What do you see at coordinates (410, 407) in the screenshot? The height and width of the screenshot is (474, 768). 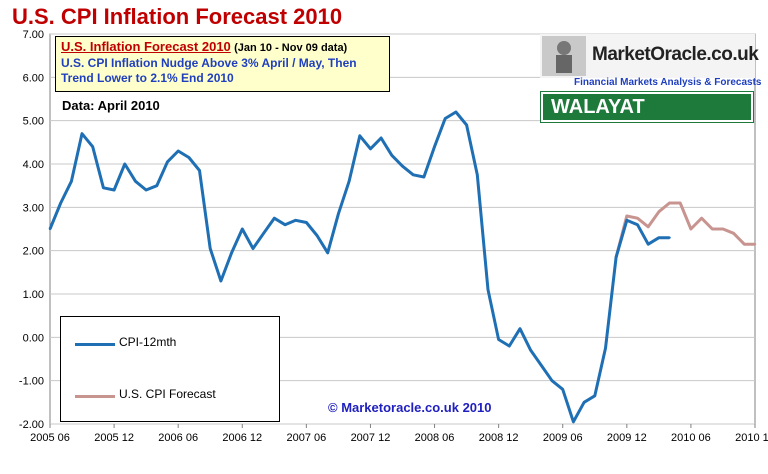 I see `copyright-text: © Marketoracle.co.uk 2010` at bounding box center [410, 407].